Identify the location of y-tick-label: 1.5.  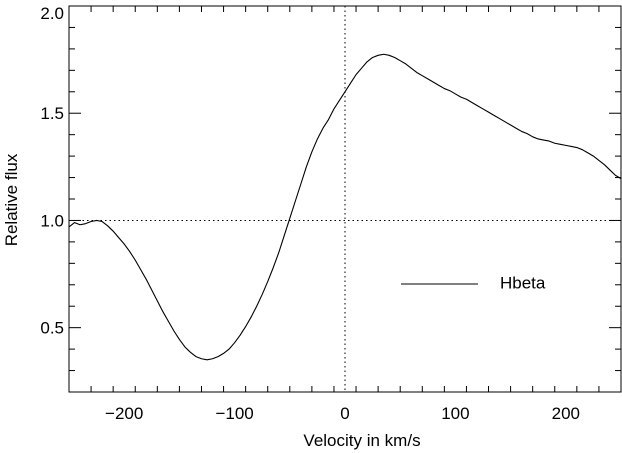
(52, 113).